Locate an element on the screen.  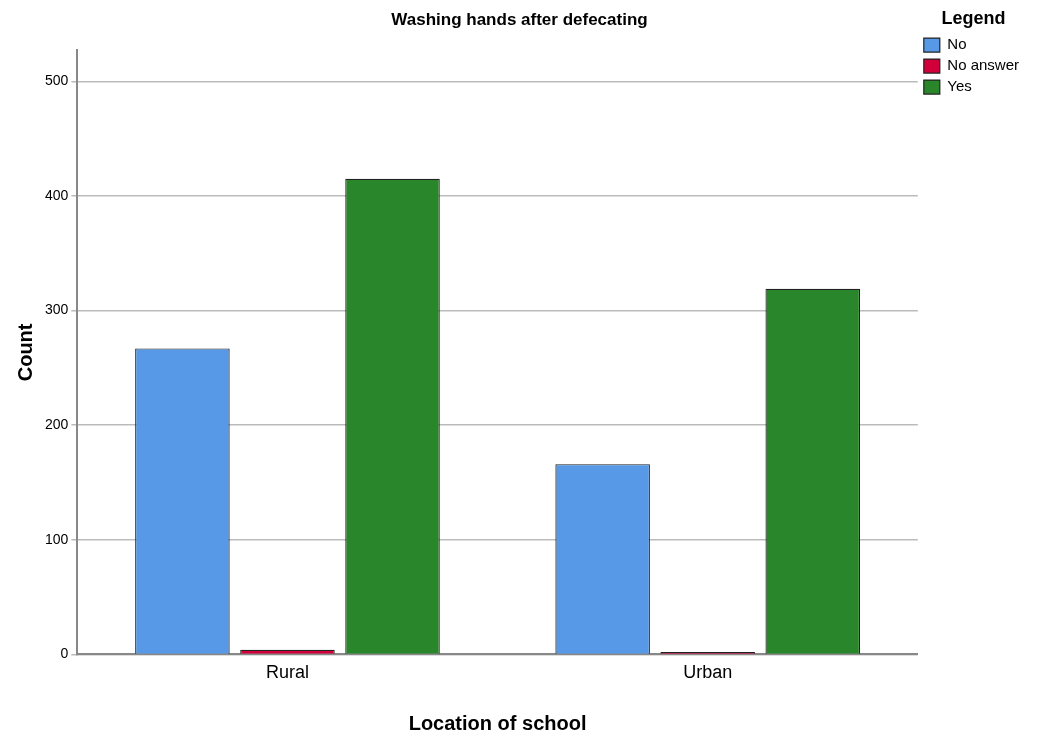
y-tick-label: 200 is located at coordinates (57, 424).